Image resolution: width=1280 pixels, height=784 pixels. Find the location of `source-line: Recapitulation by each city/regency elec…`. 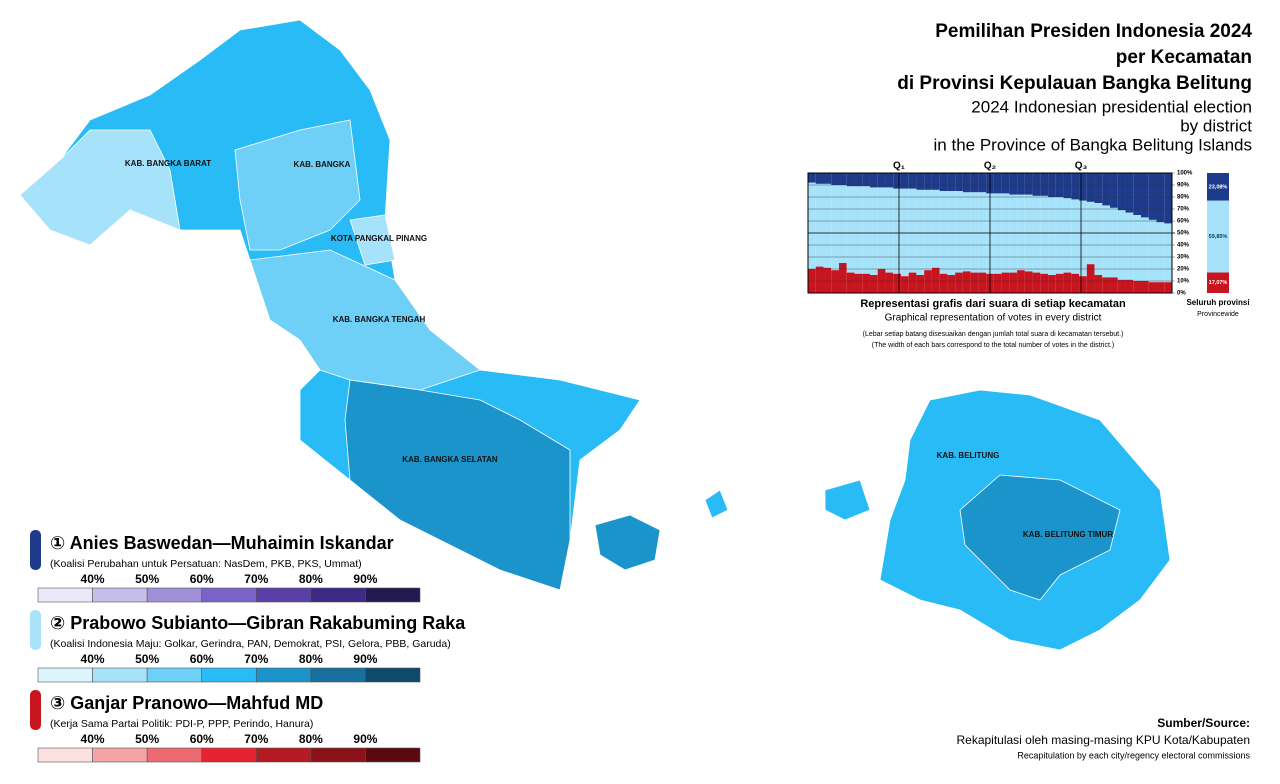

source-line: Recapitulation by each city/regency elec… is located at coordinates (1133, 755).